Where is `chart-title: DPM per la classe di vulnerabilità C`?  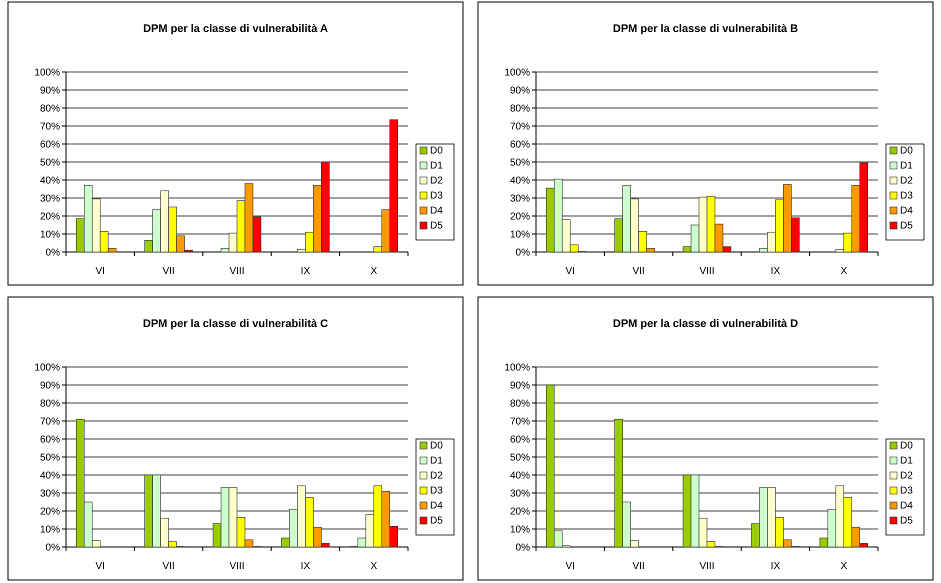
chart-title: DPM per la classe di vulnerabilità C is located at coordinates (235, 324).